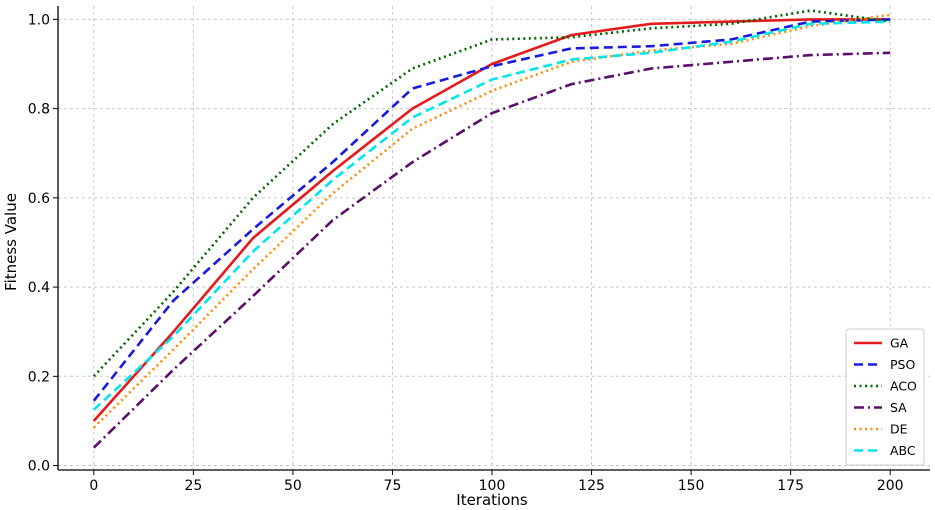 This screenshot has width=935, height=510. What do you see at coordinates (903, 386) in the screenshot?
I see `legend-label-aco: ACO` at bounding box center [903, 386].